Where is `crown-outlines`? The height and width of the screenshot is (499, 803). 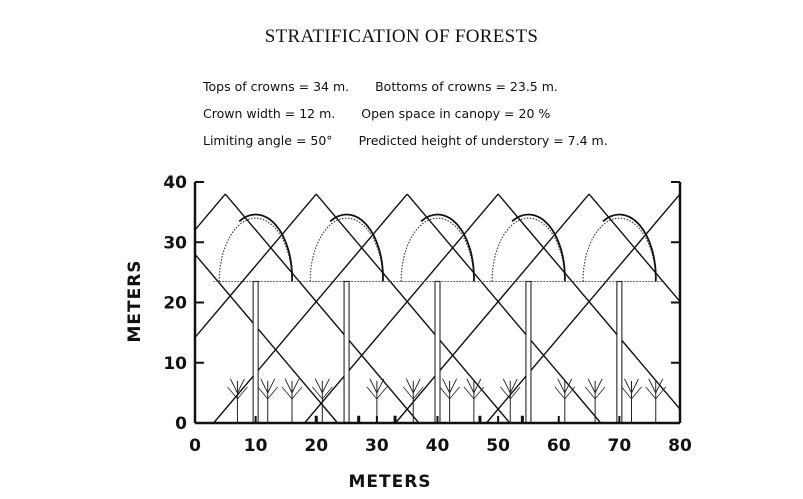
crown-outlines is located at coordinates (437, 247).